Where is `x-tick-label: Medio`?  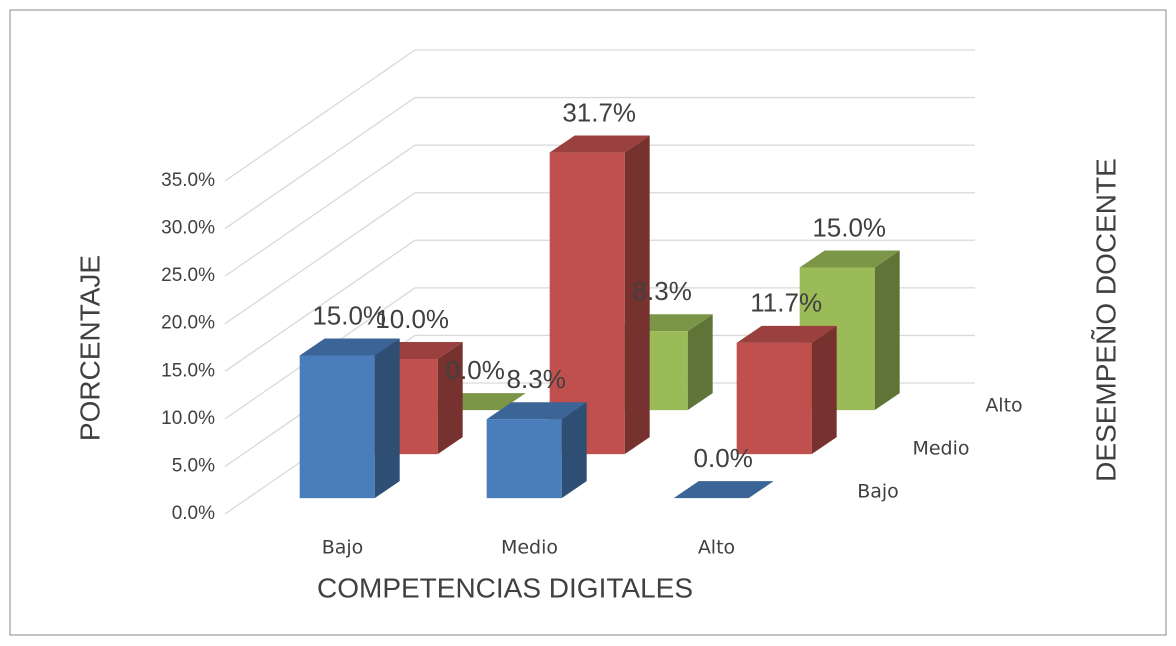 x-tick-label: Medio is located at coordinates (529, 548).